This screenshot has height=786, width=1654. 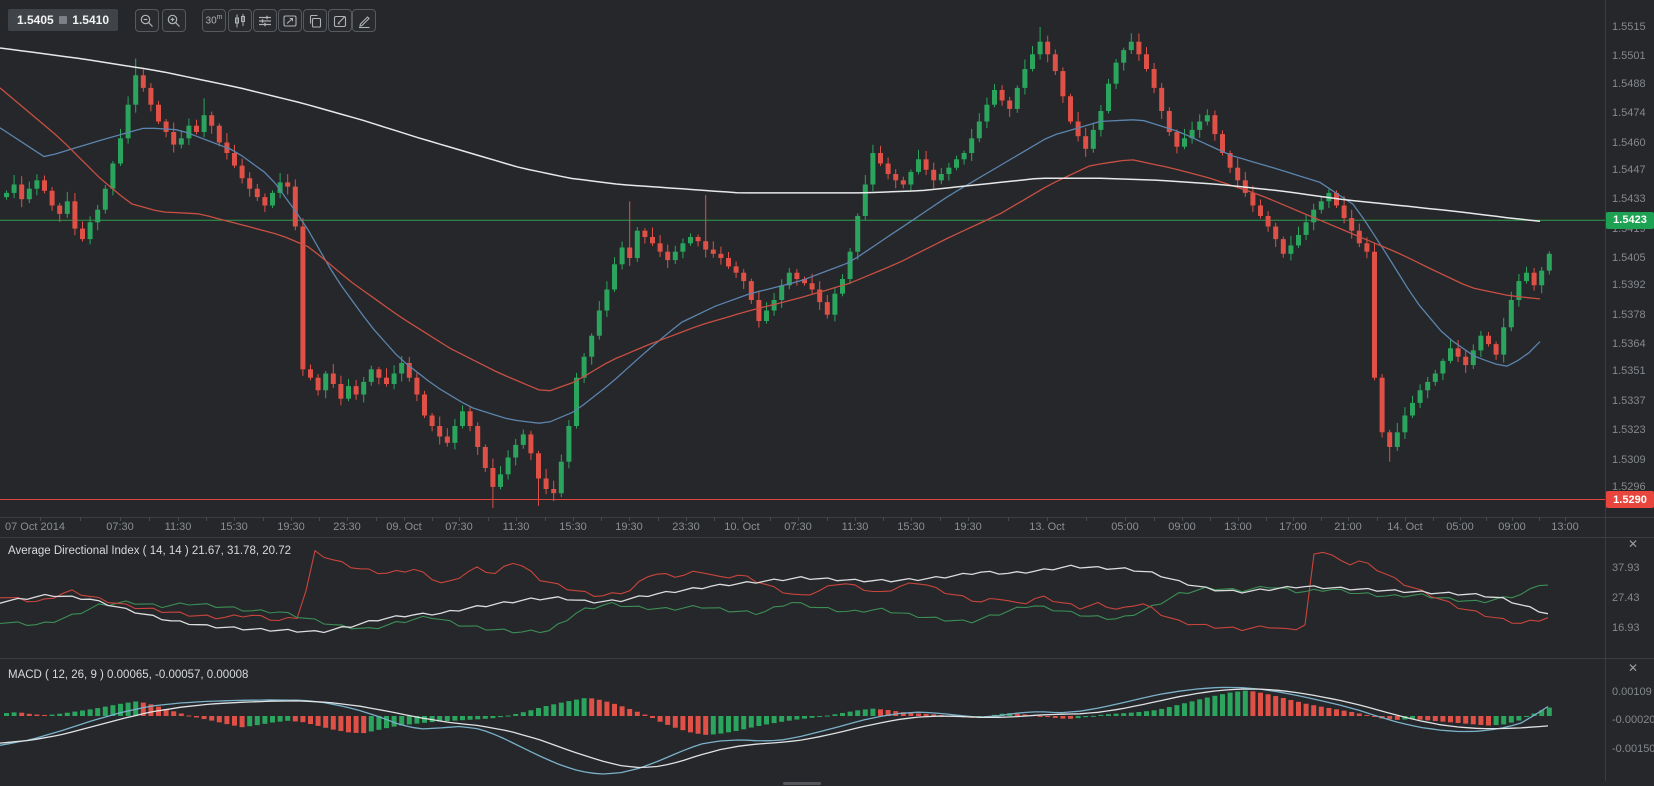 I want to click on expand-chart-button, so click(x=290, y=20).